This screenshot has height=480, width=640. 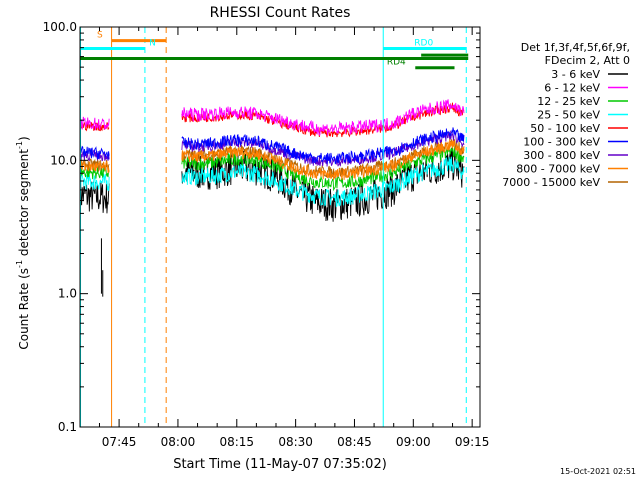 I want to click on flag-label-rd0: RD0, so click(x=423, y=43).